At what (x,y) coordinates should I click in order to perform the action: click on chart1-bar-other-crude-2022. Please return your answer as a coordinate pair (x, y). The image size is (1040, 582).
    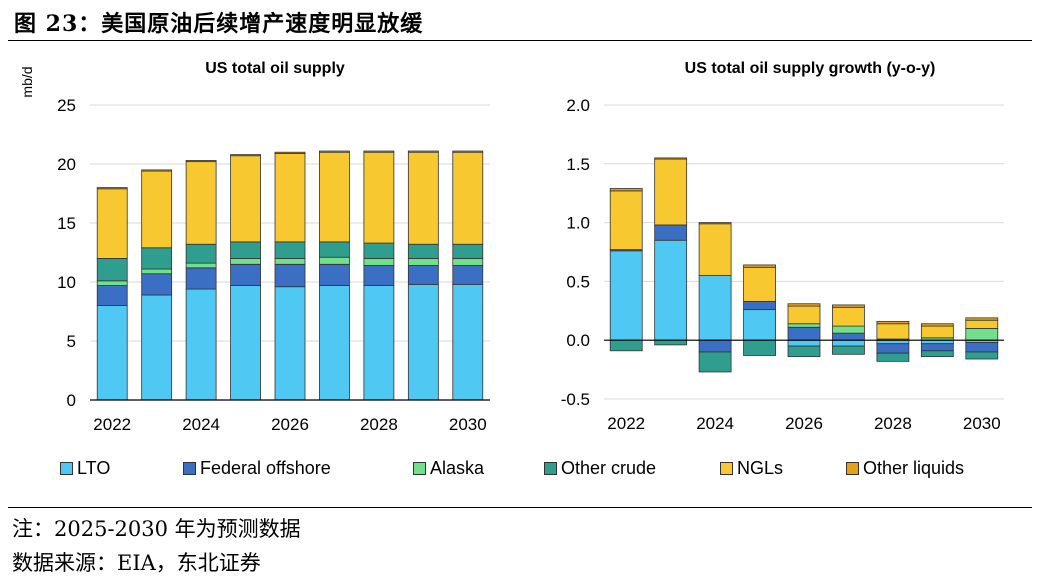
    Looking at the image, I should click on (112, 269).